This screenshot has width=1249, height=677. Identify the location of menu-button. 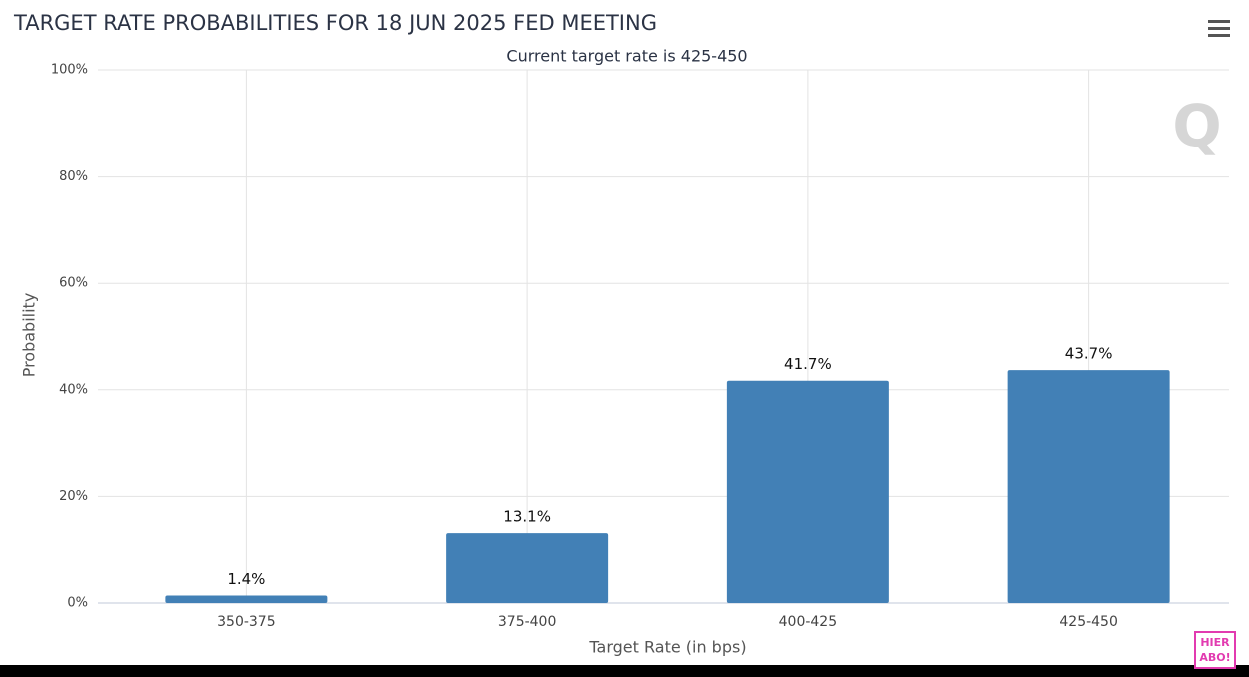
(1219, 28).